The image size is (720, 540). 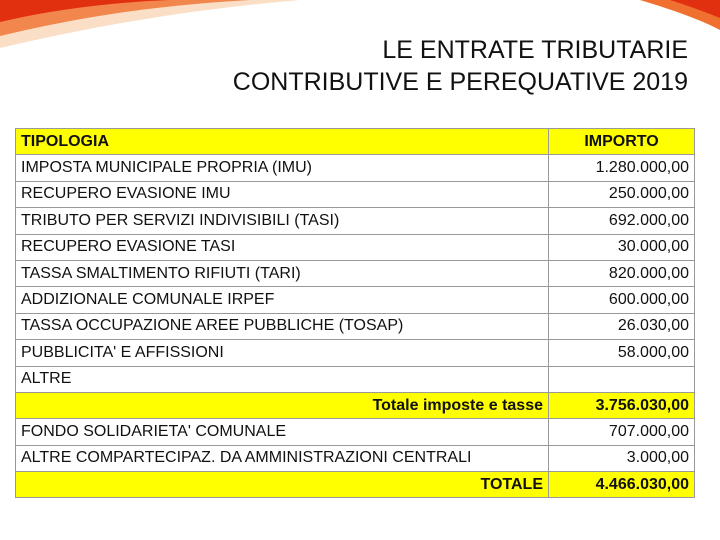 What do you see at coordinates (621, 300) in the screenshot?
I see `amount-cell: 600.000,00` at bounding box center [621, 300].